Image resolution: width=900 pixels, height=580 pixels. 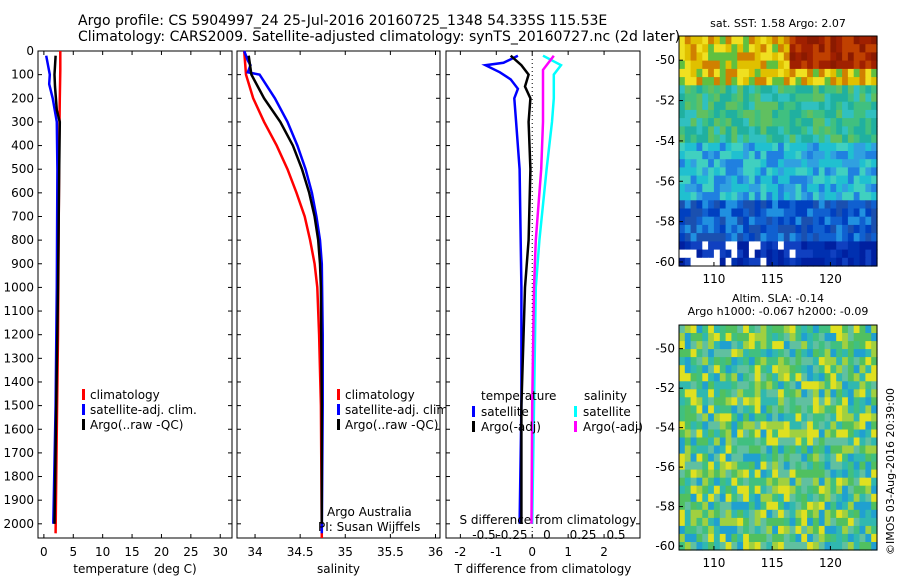 What do you see at coordinates (254, 552) in the screenshot?
I see `x-tick-label: 34` at bounding box center [254, 552].